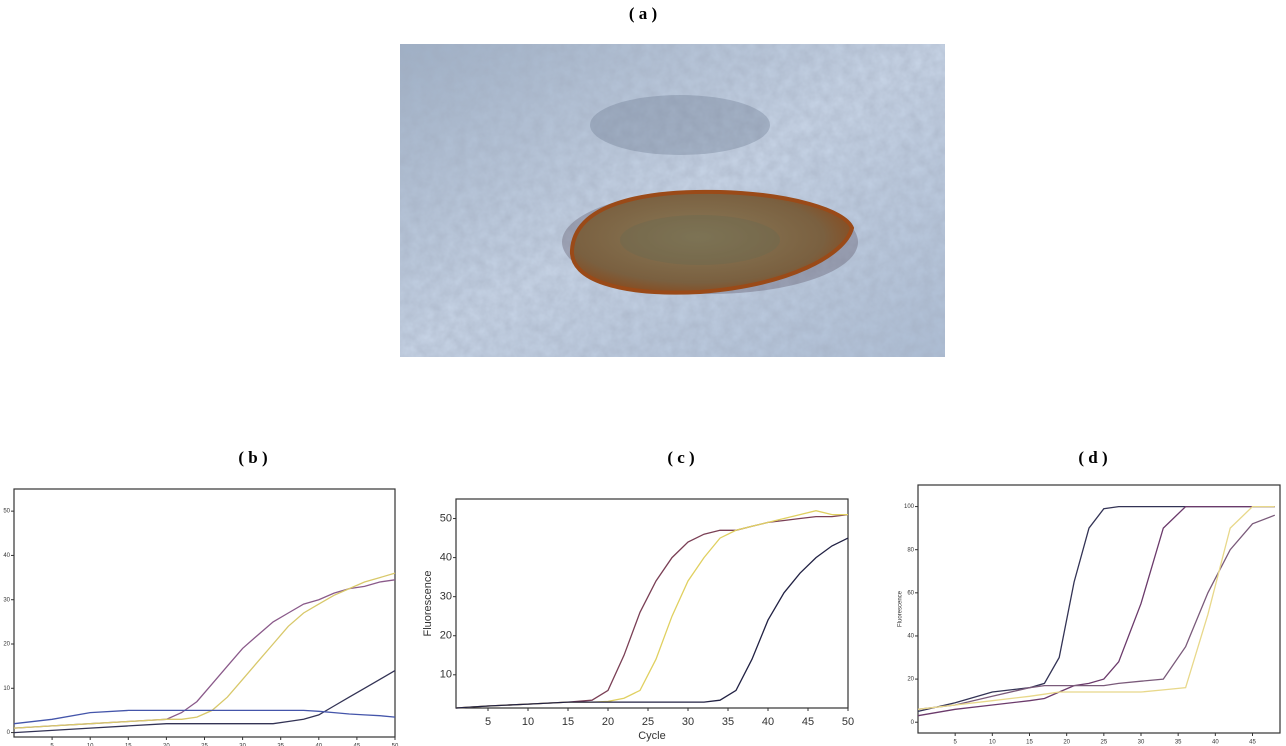  I want to click on panel-label: ( b ), so click(252, 457).